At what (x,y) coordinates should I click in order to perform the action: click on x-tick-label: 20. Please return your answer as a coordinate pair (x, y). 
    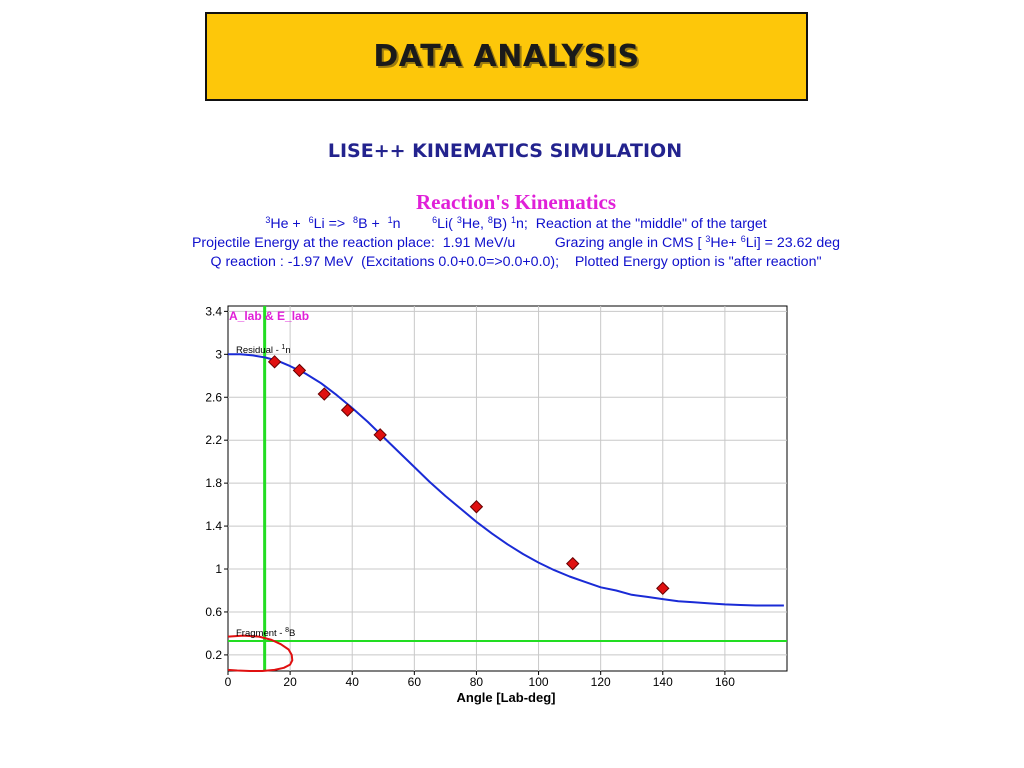
    Looking at the image, I should click on (290, 682).